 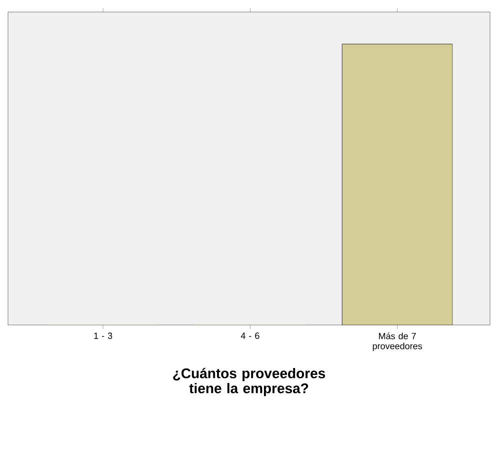 I want to click on x-tick-label: 4 - 6, so click(x=250, y=335).